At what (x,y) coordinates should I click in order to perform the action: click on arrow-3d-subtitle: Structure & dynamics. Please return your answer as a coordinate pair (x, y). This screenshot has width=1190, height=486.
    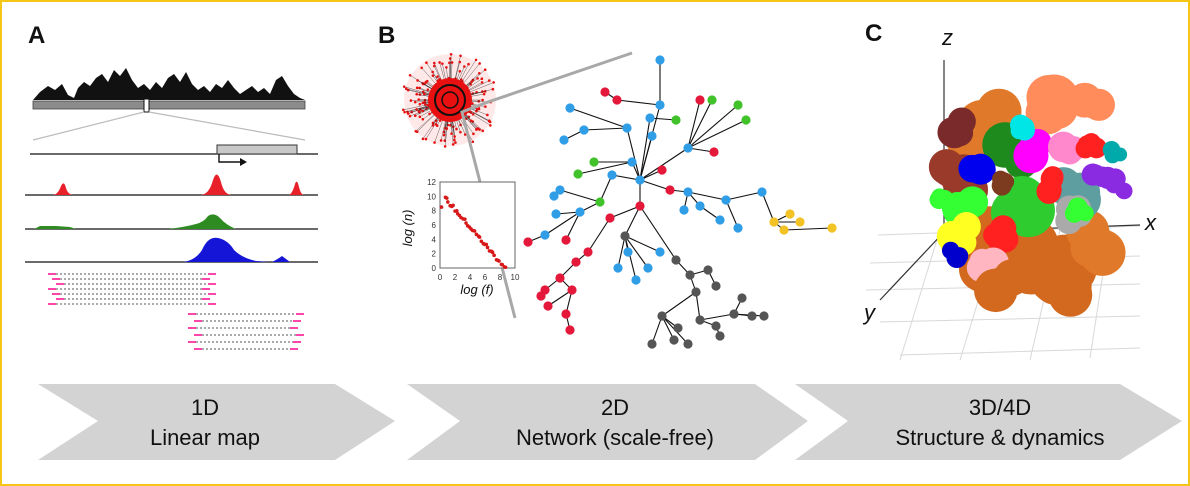
    Looking at the image, I should click on (1000, 438).